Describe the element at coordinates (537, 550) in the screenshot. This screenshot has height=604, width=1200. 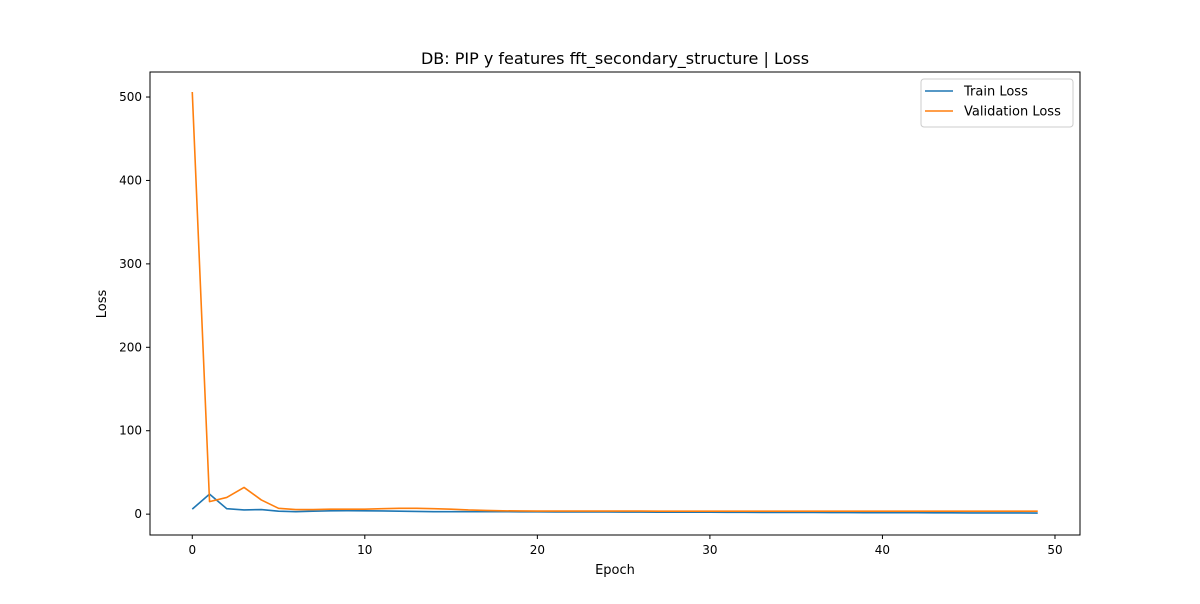
I see `x-tick-label-20: 20` at that location.